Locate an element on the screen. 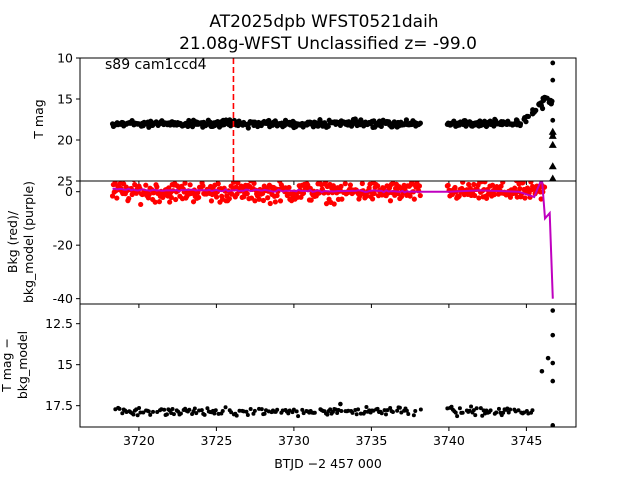  y-tick-label: -20 is located at coordinates (63, 245).